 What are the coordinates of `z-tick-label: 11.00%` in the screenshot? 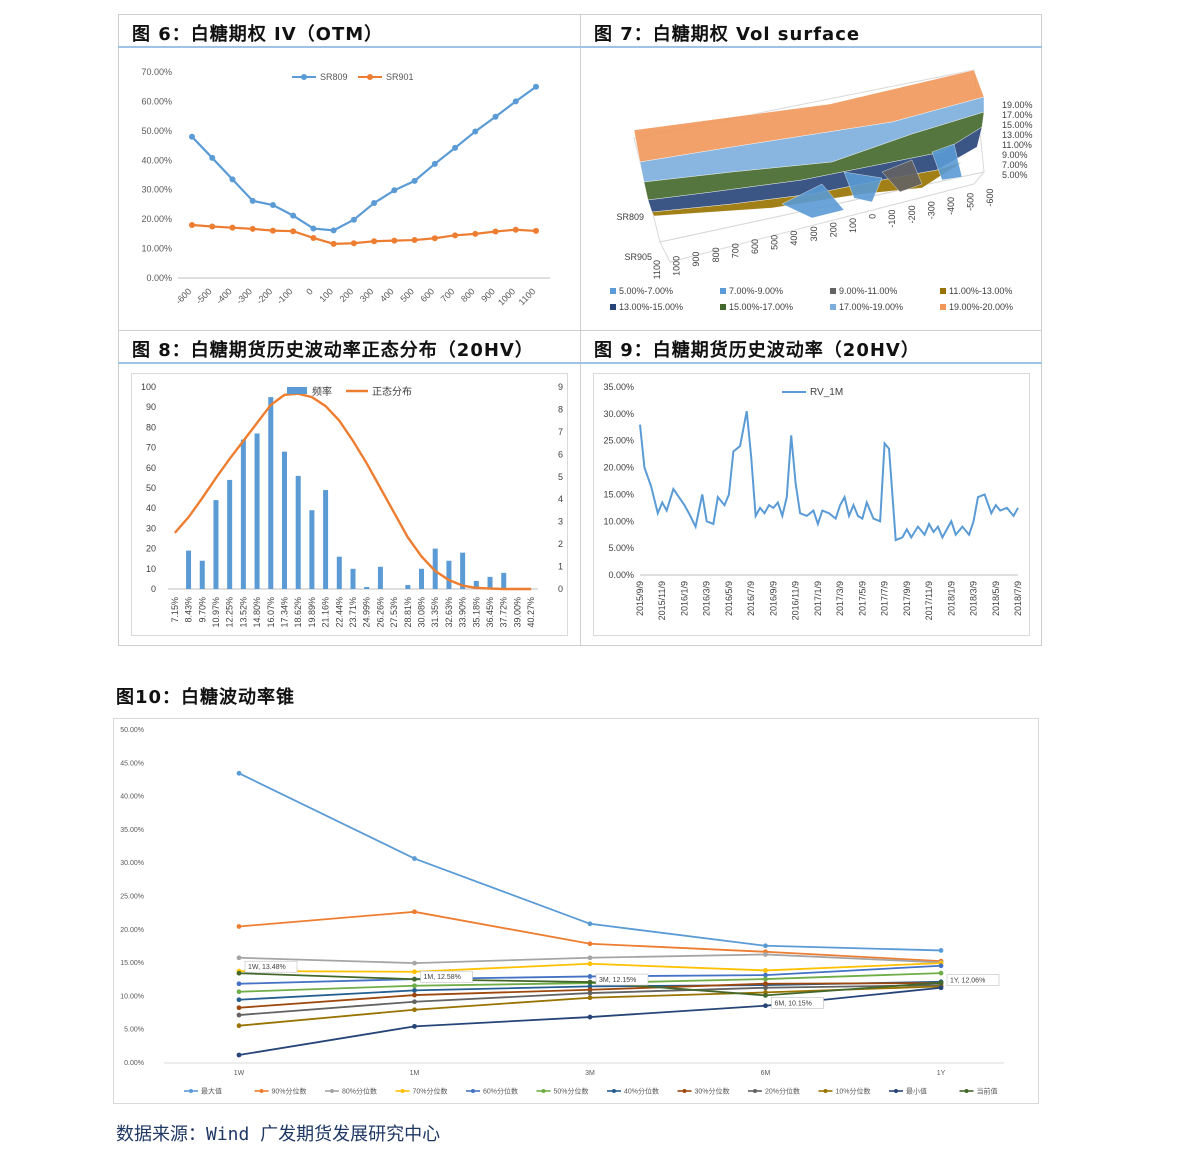 It's located at (1017, 145).